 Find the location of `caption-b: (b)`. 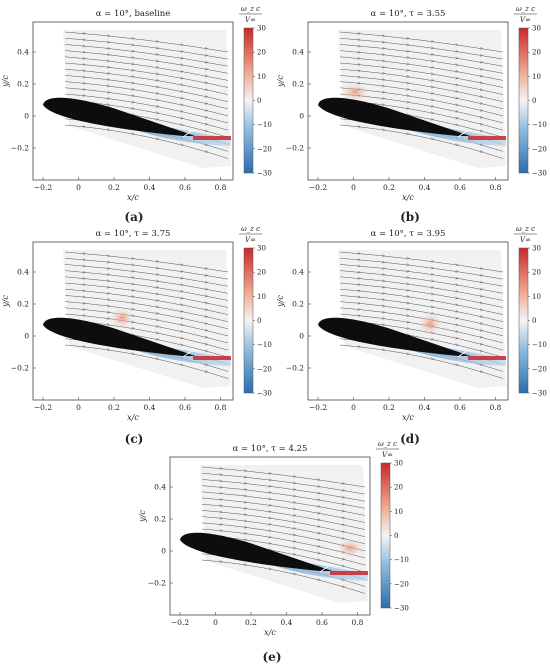

caption-b: (b) is located at coordinates (410, 217).